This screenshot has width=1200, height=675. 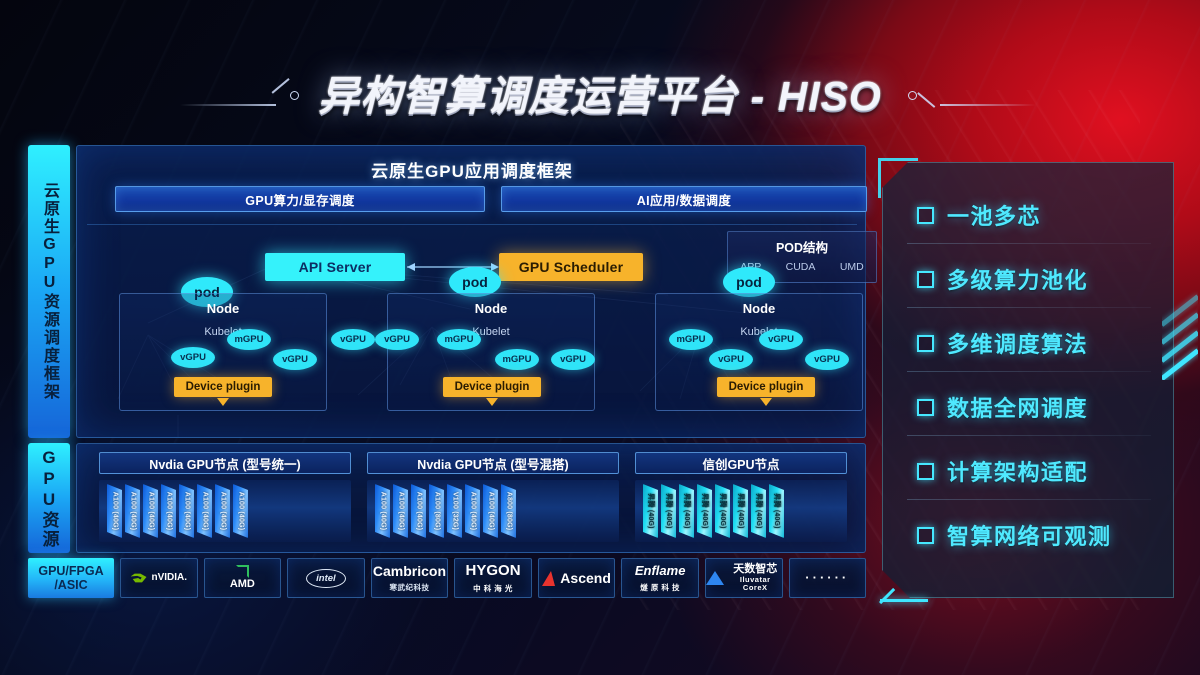 I want to click on gpu-card-1-3: A100 (40G), so click(x=168, y=511).